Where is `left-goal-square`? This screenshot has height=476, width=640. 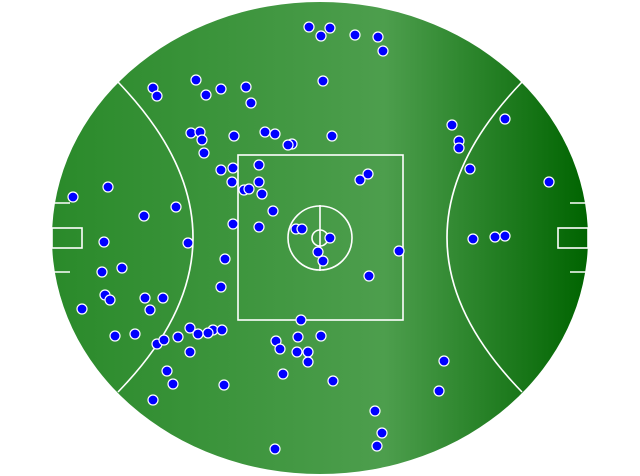 left-goal-square is located at coordinates (67, 238).